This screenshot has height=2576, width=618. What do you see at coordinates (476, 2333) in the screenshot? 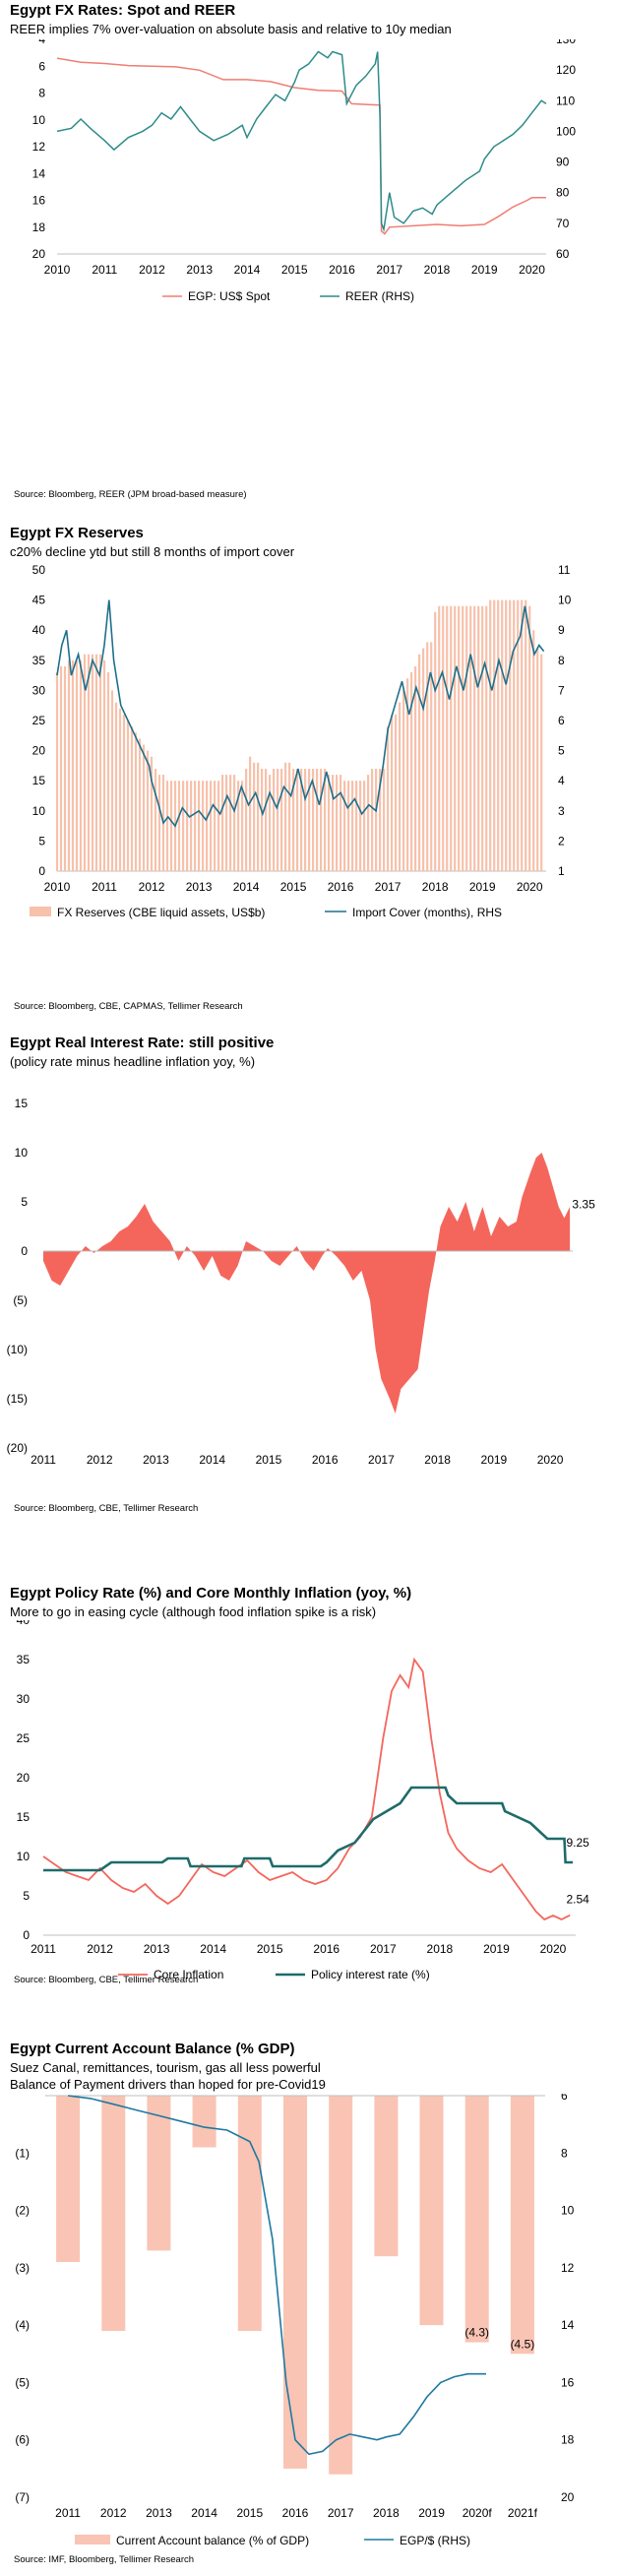
I see `bar-value-label: (4.3)` at bounding box center [476, 2333].